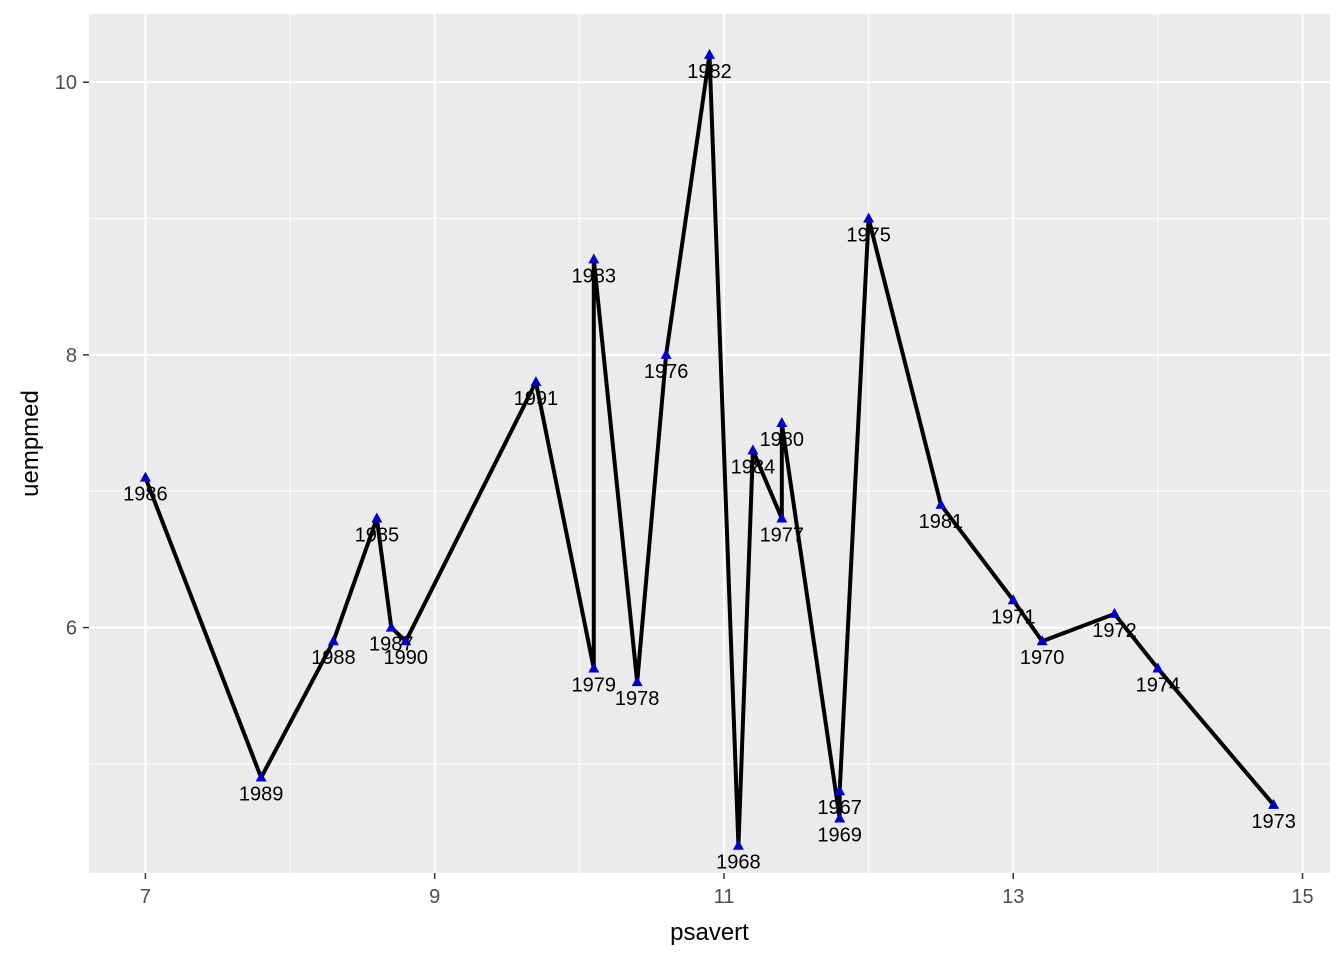  I want to click on y-axis-title: uempmed, so click(30, 443).